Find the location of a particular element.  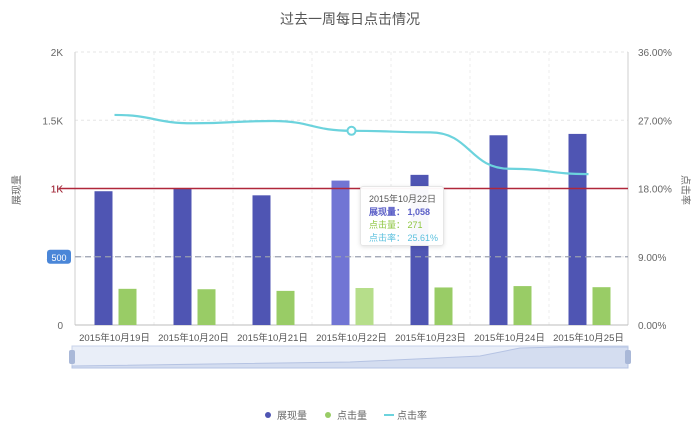

y-right-tick-label: 9.00% is located at coordinates (652, 258).